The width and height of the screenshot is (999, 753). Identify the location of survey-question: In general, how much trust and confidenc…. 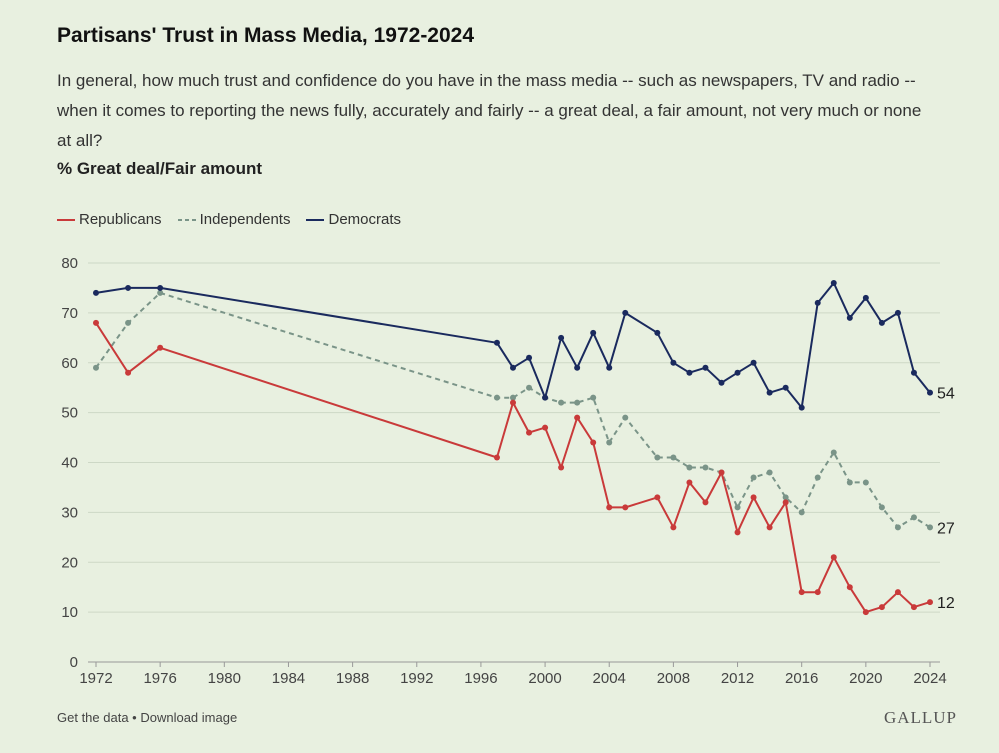
(489, 110).